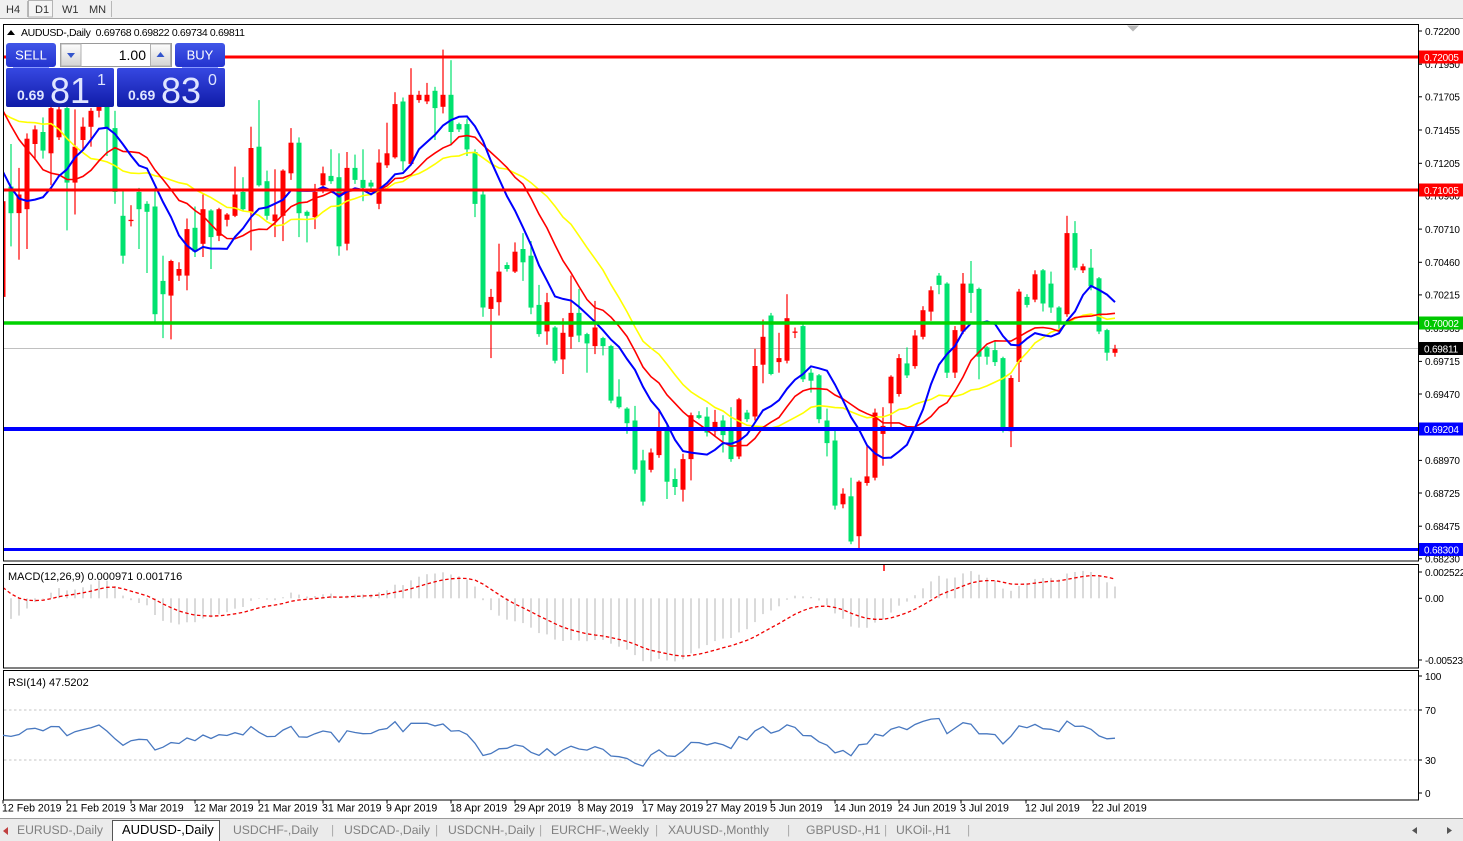 The width and height of the screenshot is (1463, 841). Describe the element at coordinates (288, 809) in the screenshot. I see `svg-text: 21 Mar 2019` at that location.